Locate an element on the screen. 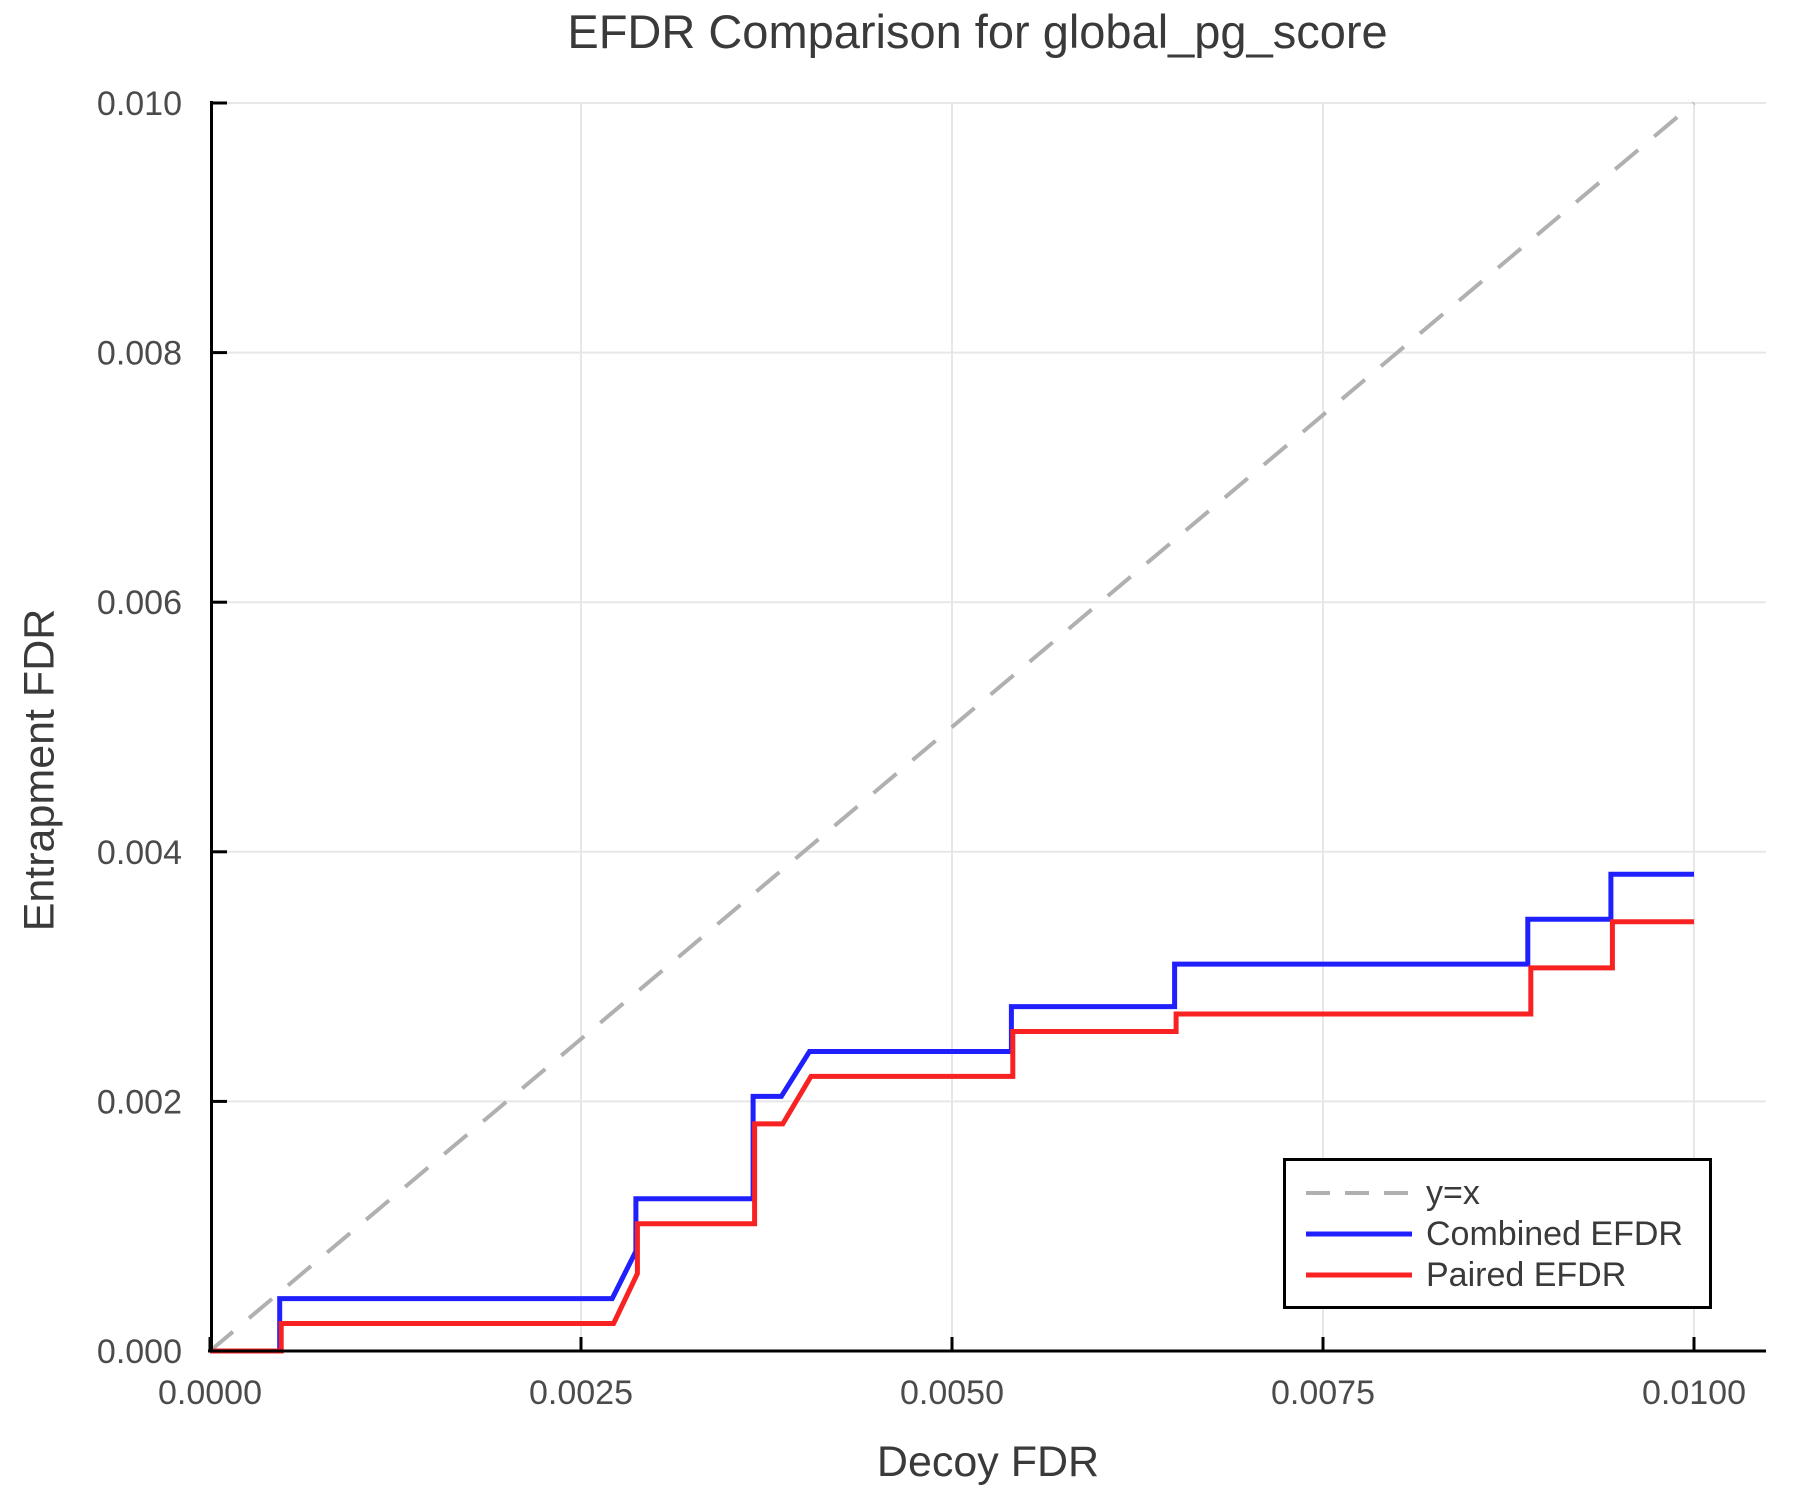 This screenshot has height=1500, width=1800. y-tick-label: 0.002 is located at coordinates (139, 1102).